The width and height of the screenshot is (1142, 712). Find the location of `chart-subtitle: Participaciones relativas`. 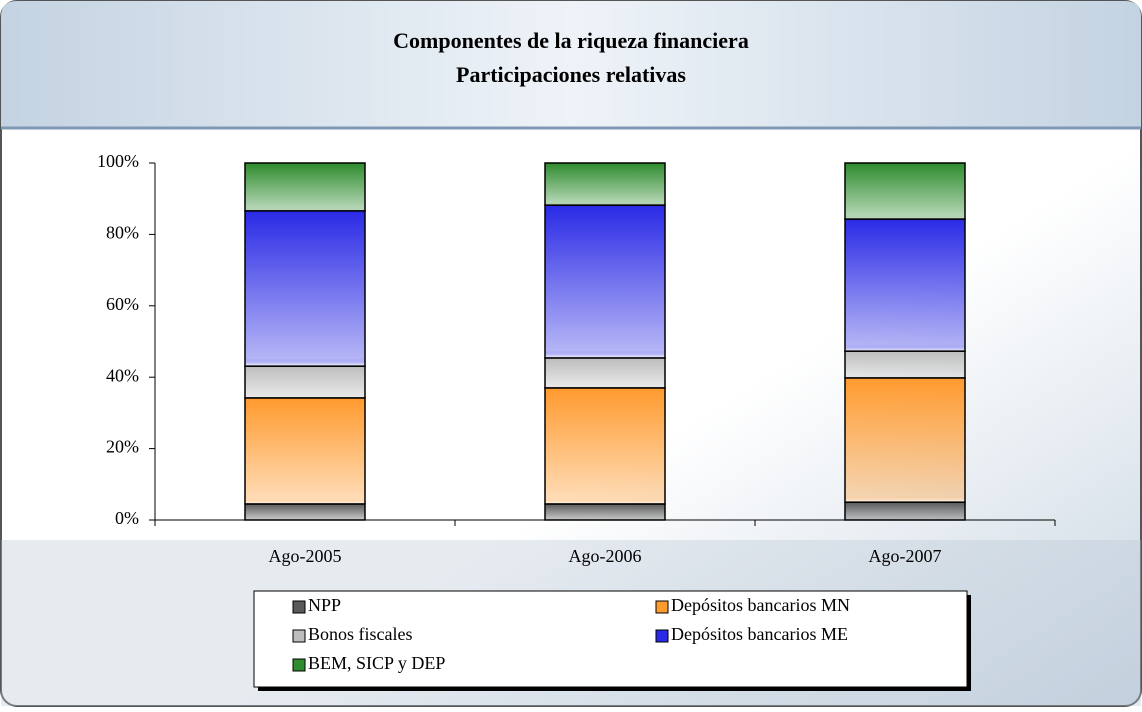

chart-subtitle: Participaciones relativas is located at coordinates (571, 74).